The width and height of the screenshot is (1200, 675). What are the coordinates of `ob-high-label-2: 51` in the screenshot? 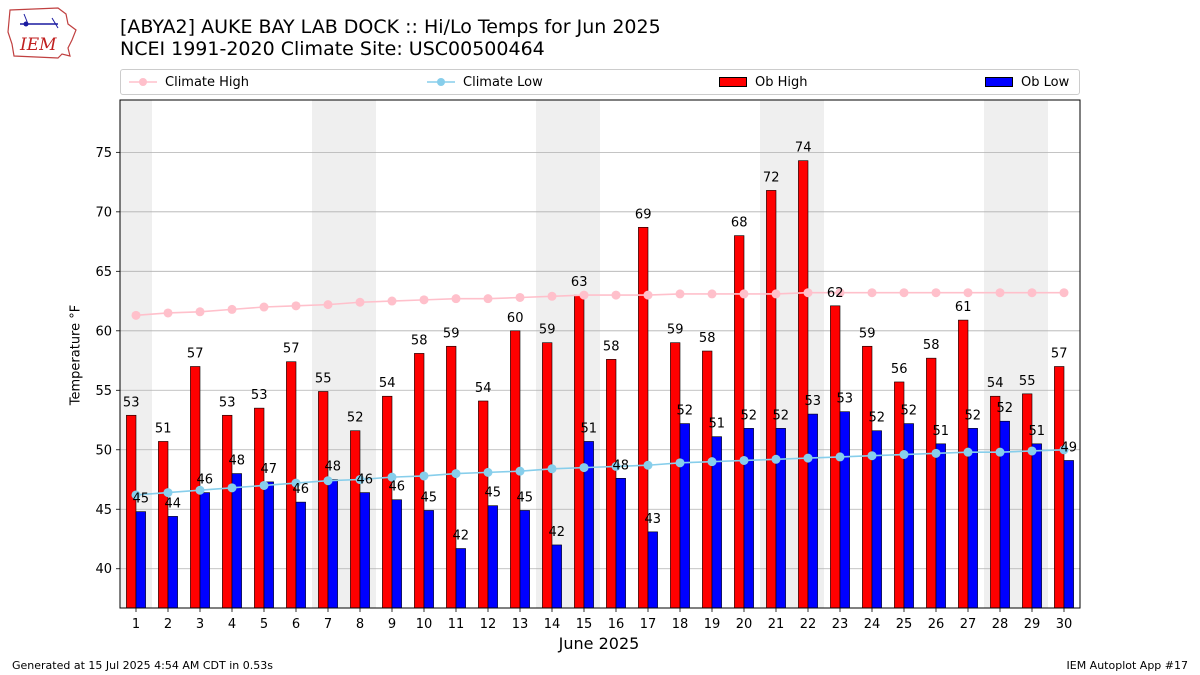 It's located at (163, 428).